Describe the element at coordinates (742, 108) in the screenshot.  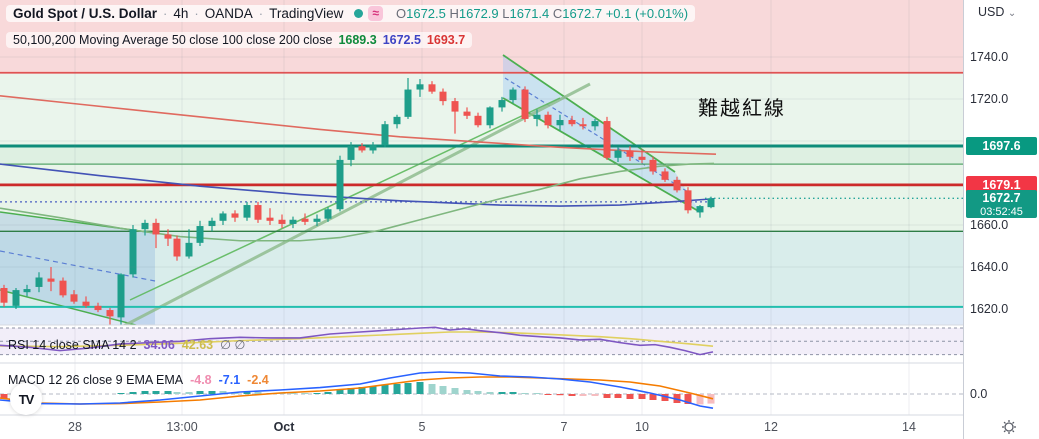
I see `chart-annotation-text: 難越紅線` at that location.